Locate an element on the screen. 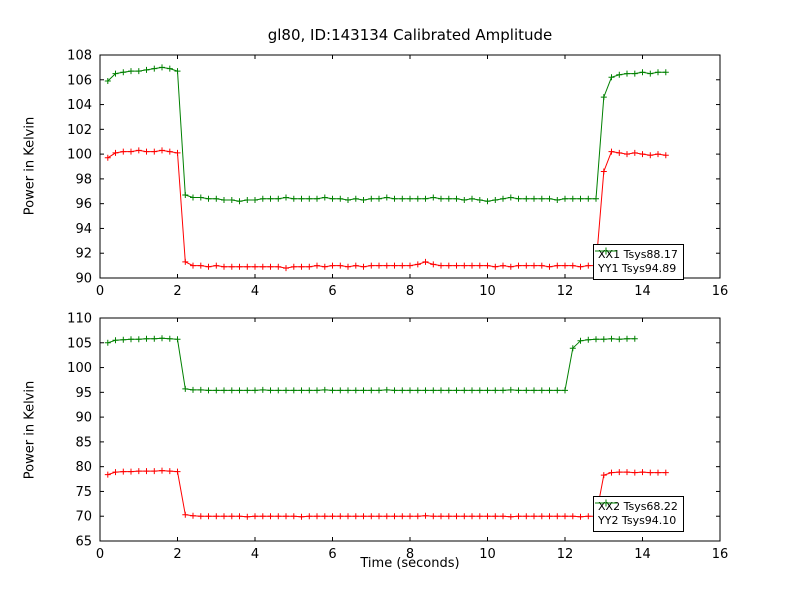 This screenshot has height=600, width=800. legend-entry: YY2 Tsys94.10 is located at coordinates (636, 513).